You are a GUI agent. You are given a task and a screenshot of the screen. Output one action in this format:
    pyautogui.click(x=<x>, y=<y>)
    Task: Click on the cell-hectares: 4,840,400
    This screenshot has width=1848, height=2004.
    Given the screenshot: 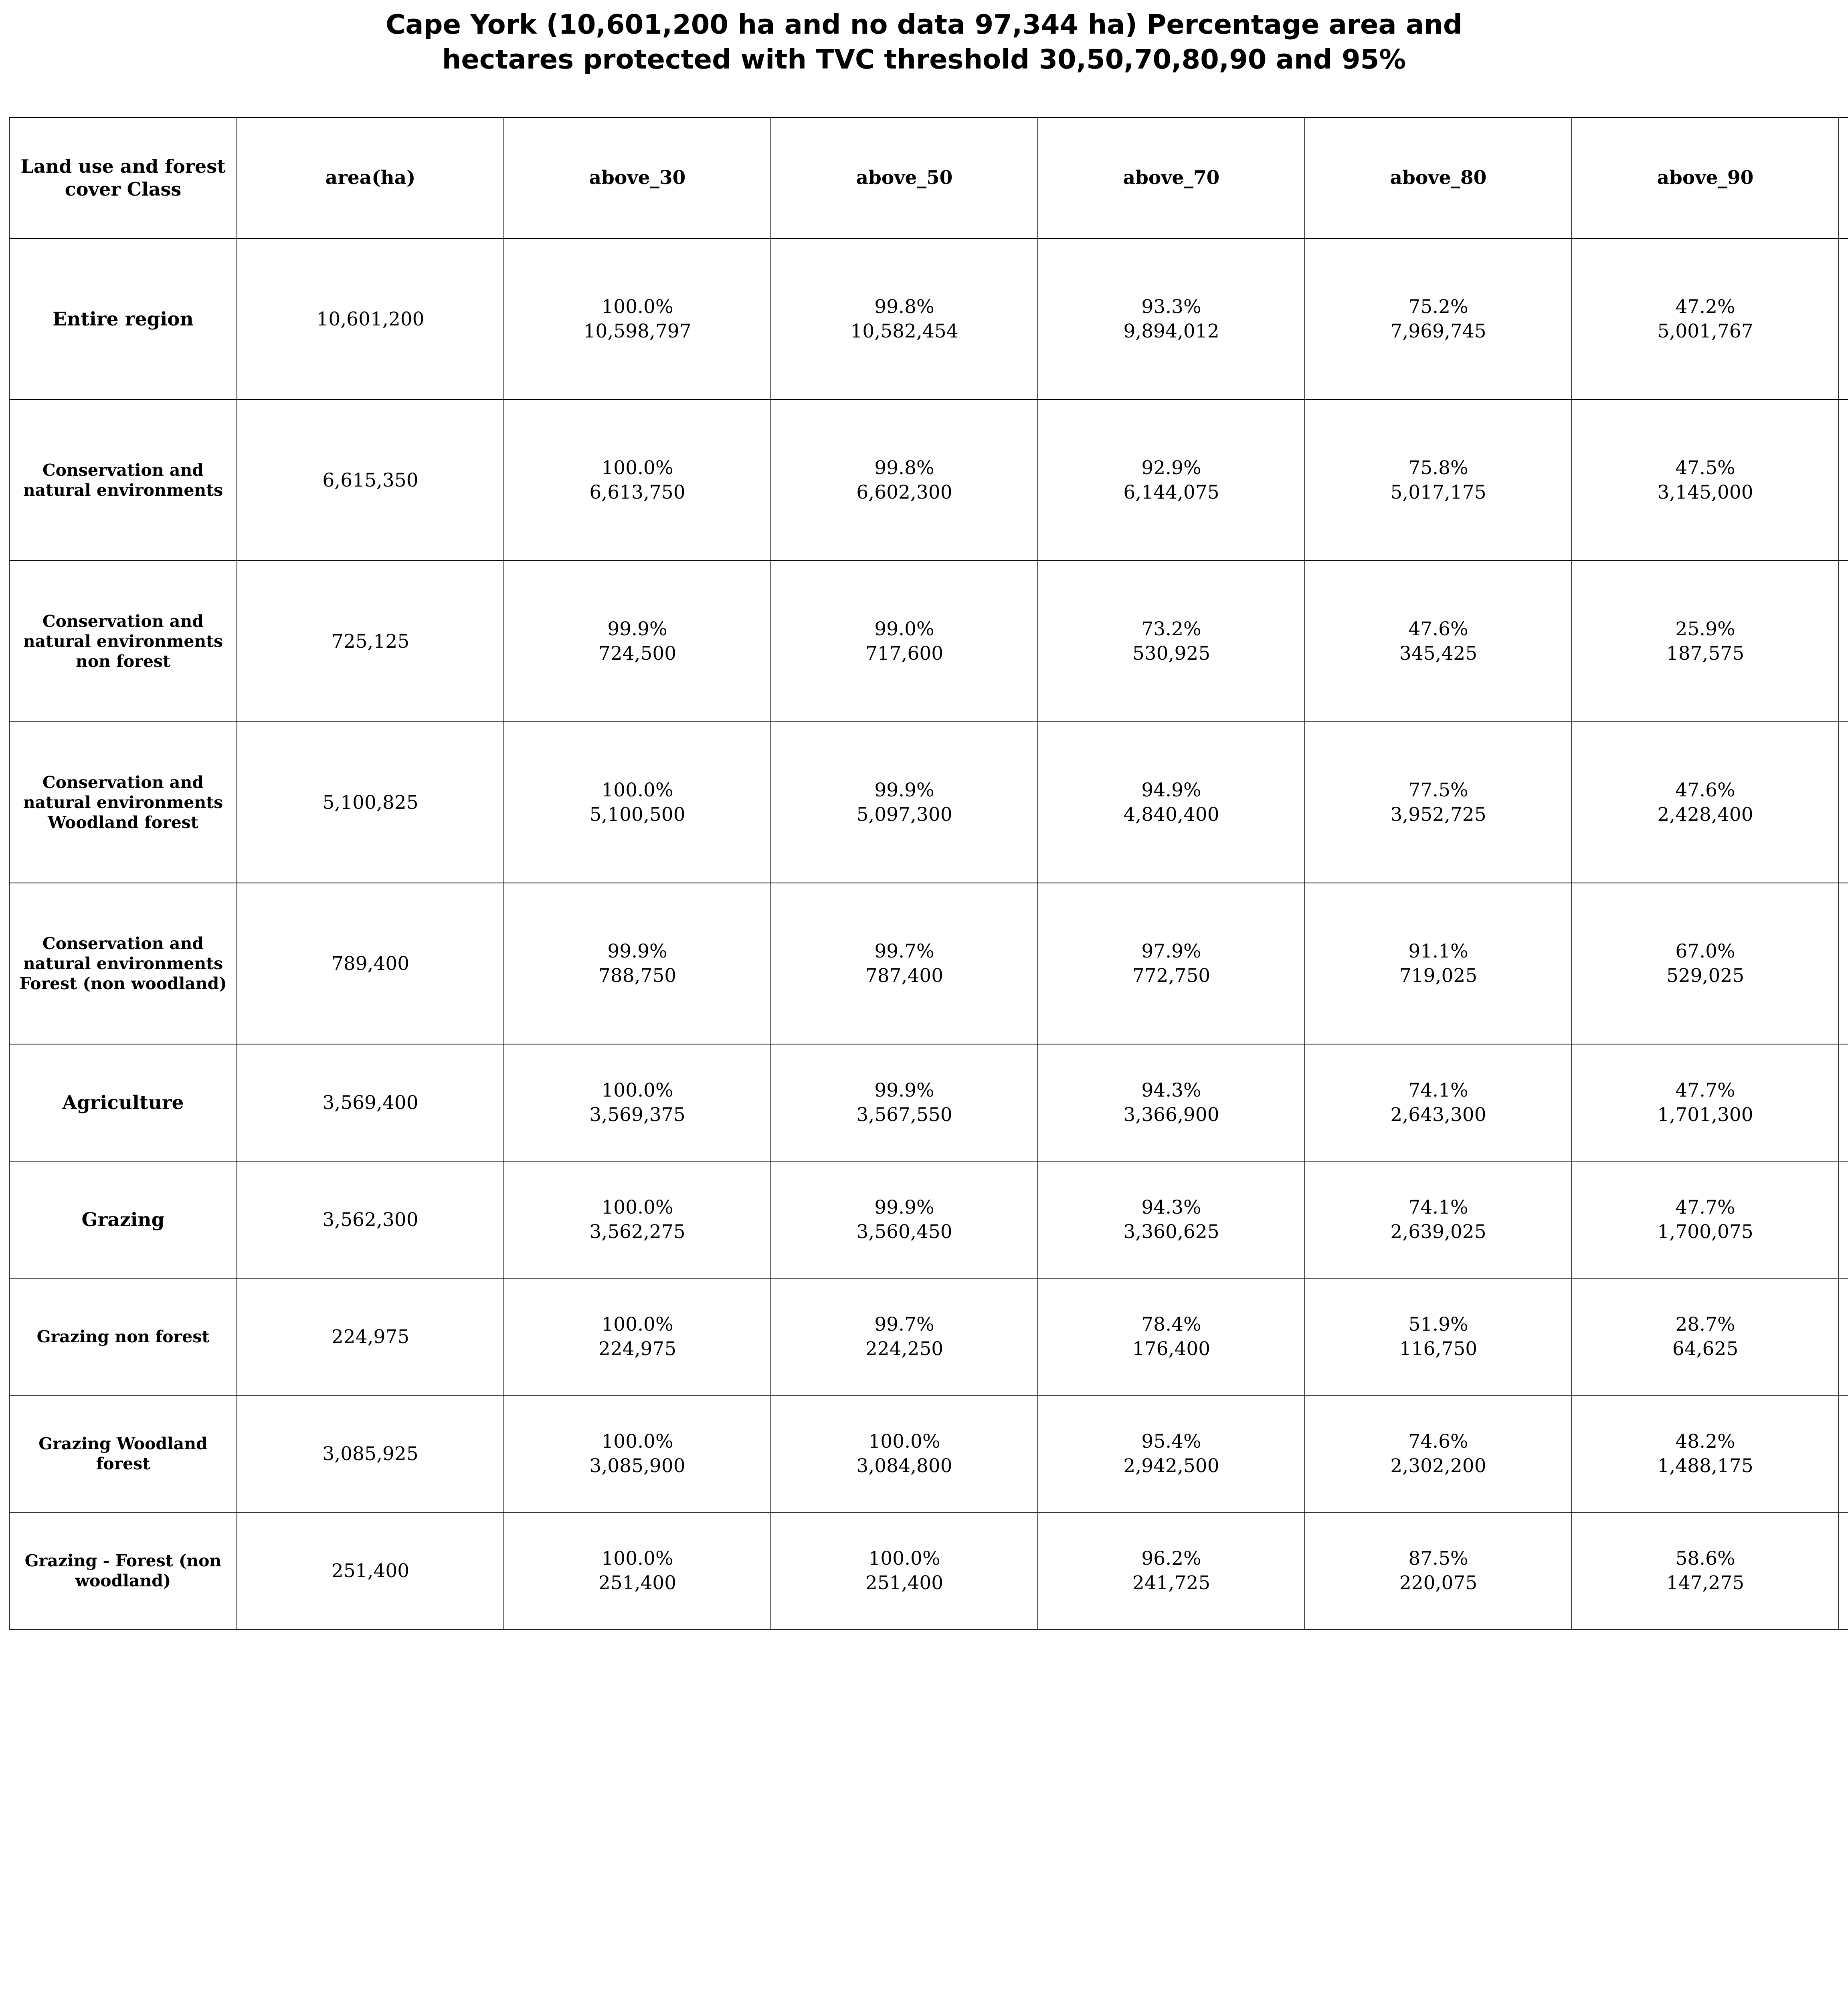 What is the action you would take?
    pyautogui.click(x=1171, y=815)
    